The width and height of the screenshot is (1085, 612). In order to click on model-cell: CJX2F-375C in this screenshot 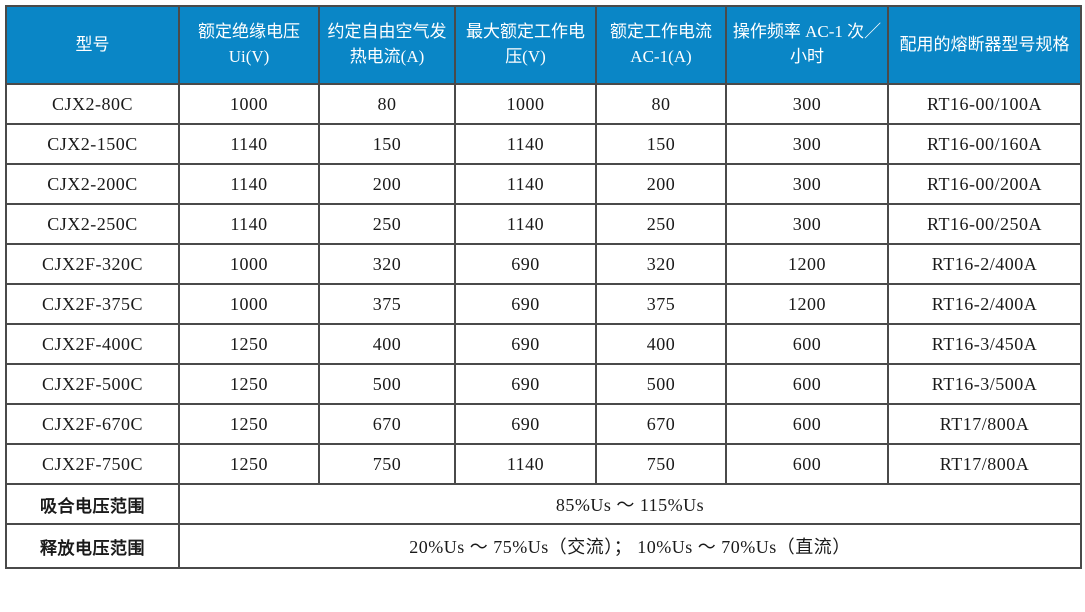, I will do `click(92, 304)`.